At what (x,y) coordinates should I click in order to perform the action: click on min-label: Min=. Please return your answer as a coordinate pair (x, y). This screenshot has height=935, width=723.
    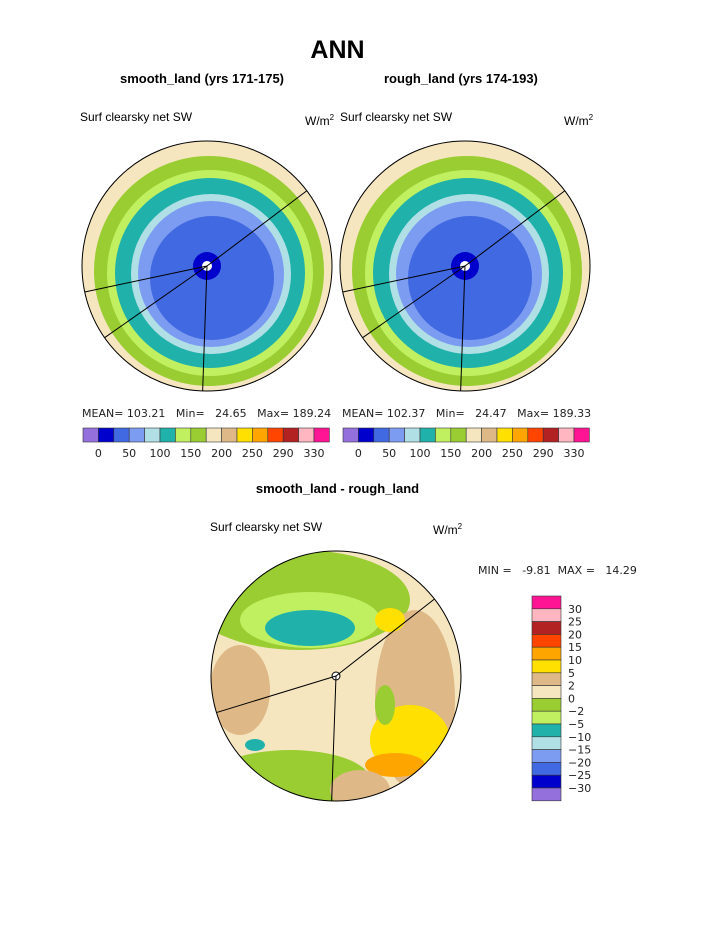
    Looking at the image, I should click on (190, 413).